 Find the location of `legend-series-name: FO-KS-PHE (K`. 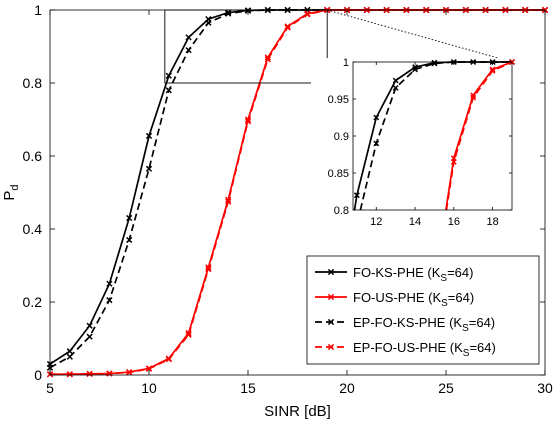

legend-series-name: FO-KS-PHE (K is located at coordinates (397, 272).